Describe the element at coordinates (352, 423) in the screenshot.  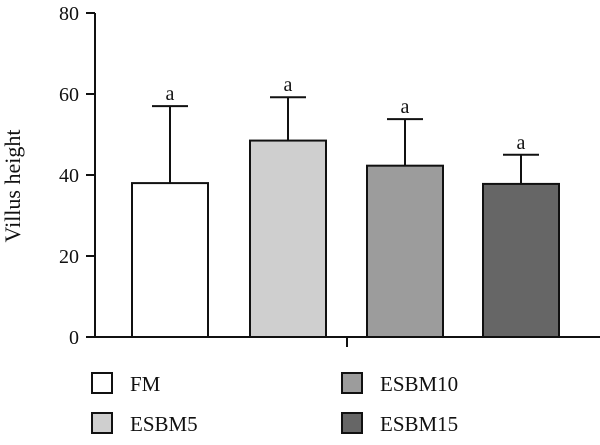
I see `legend-swatch-esbm15` at that location.